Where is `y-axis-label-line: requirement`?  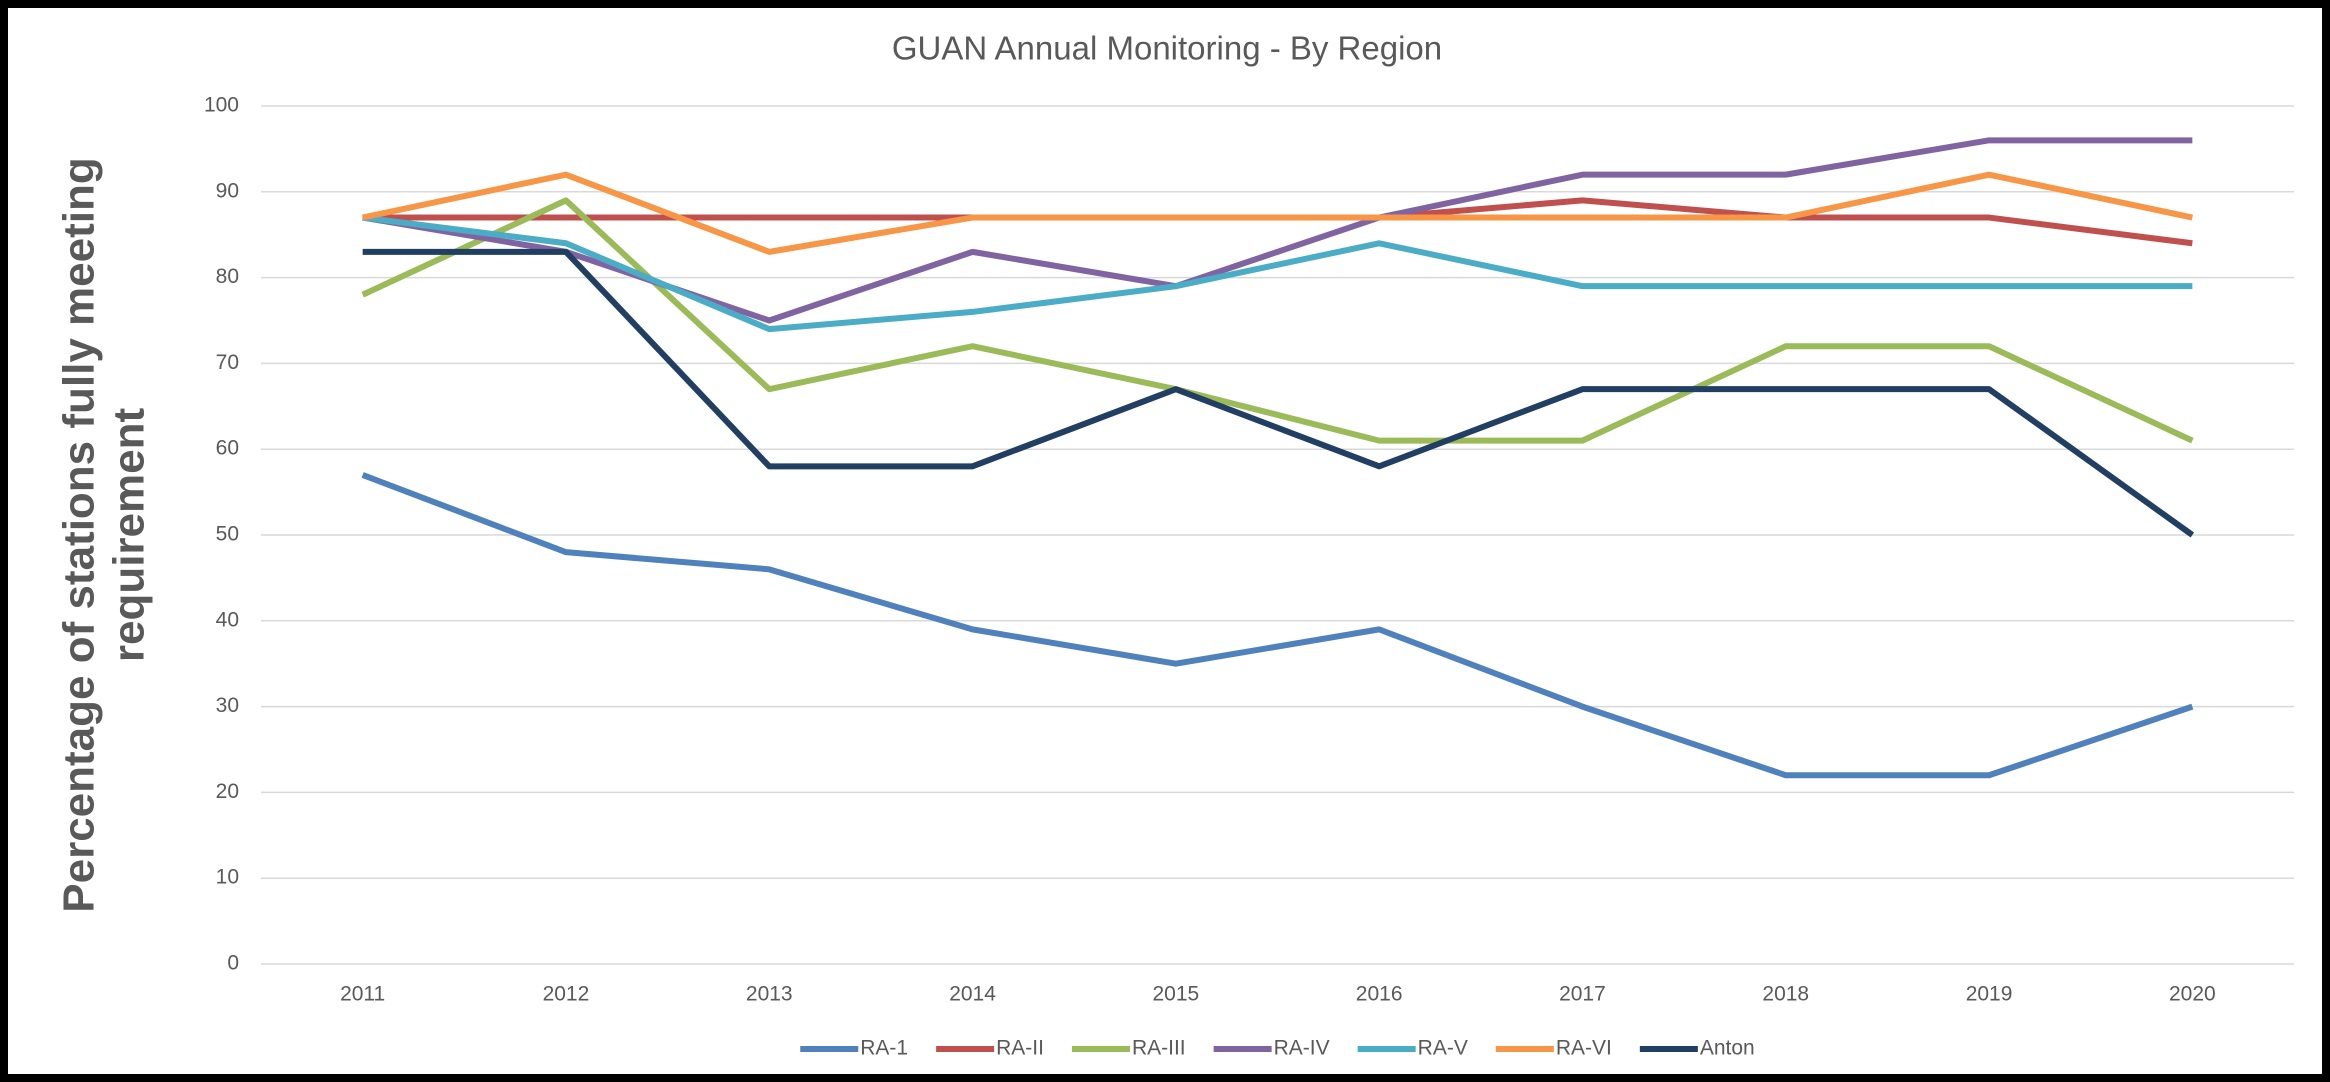
y-axis-label-line: requirement is located at coordinates (129, 535).